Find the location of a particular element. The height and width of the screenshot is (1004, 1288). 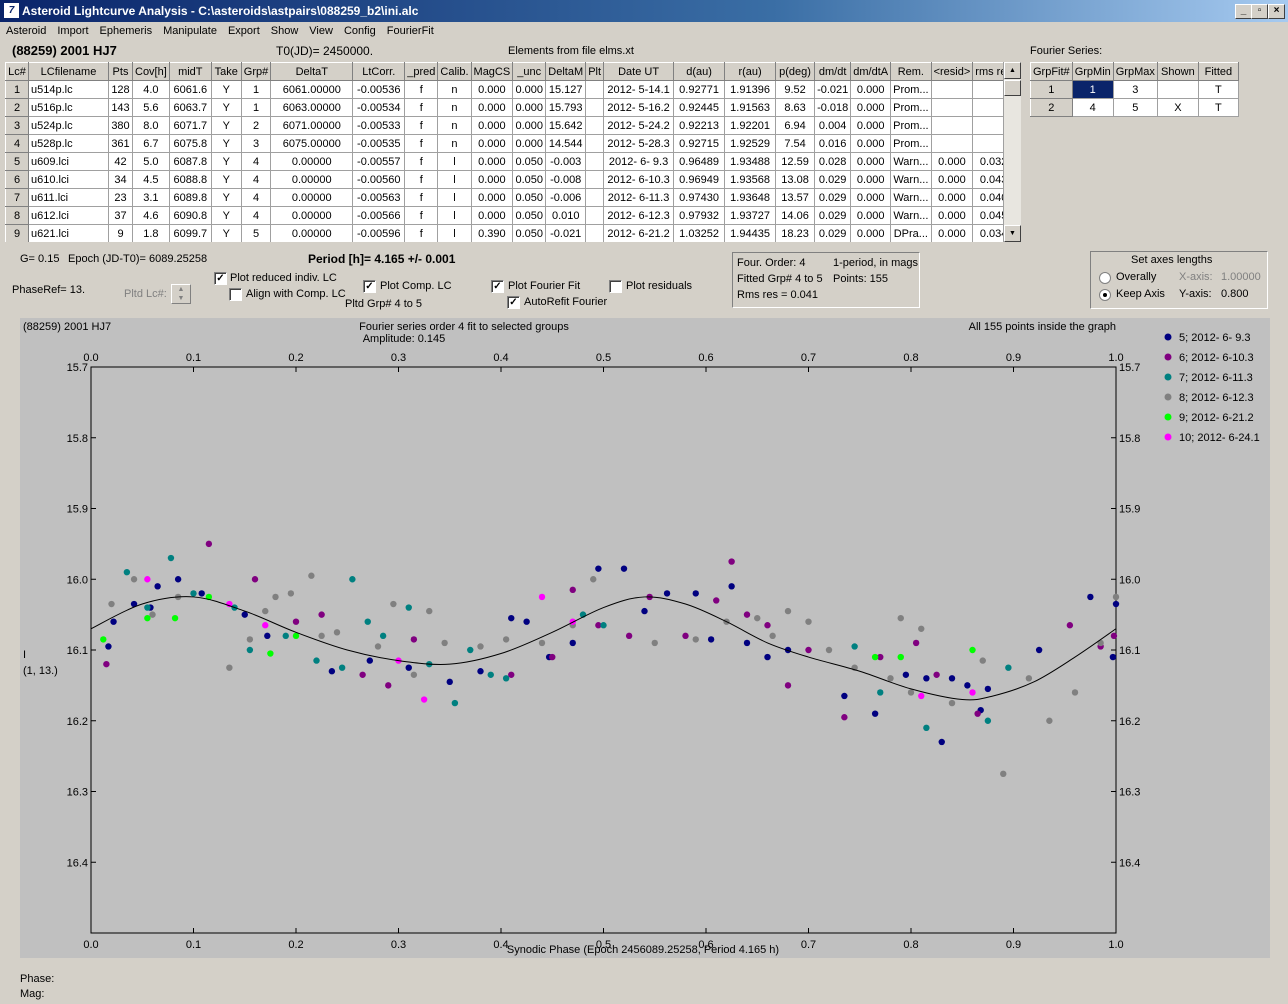

plot-reduced-checkbox: ✓ is located at coordinates (220, 278).